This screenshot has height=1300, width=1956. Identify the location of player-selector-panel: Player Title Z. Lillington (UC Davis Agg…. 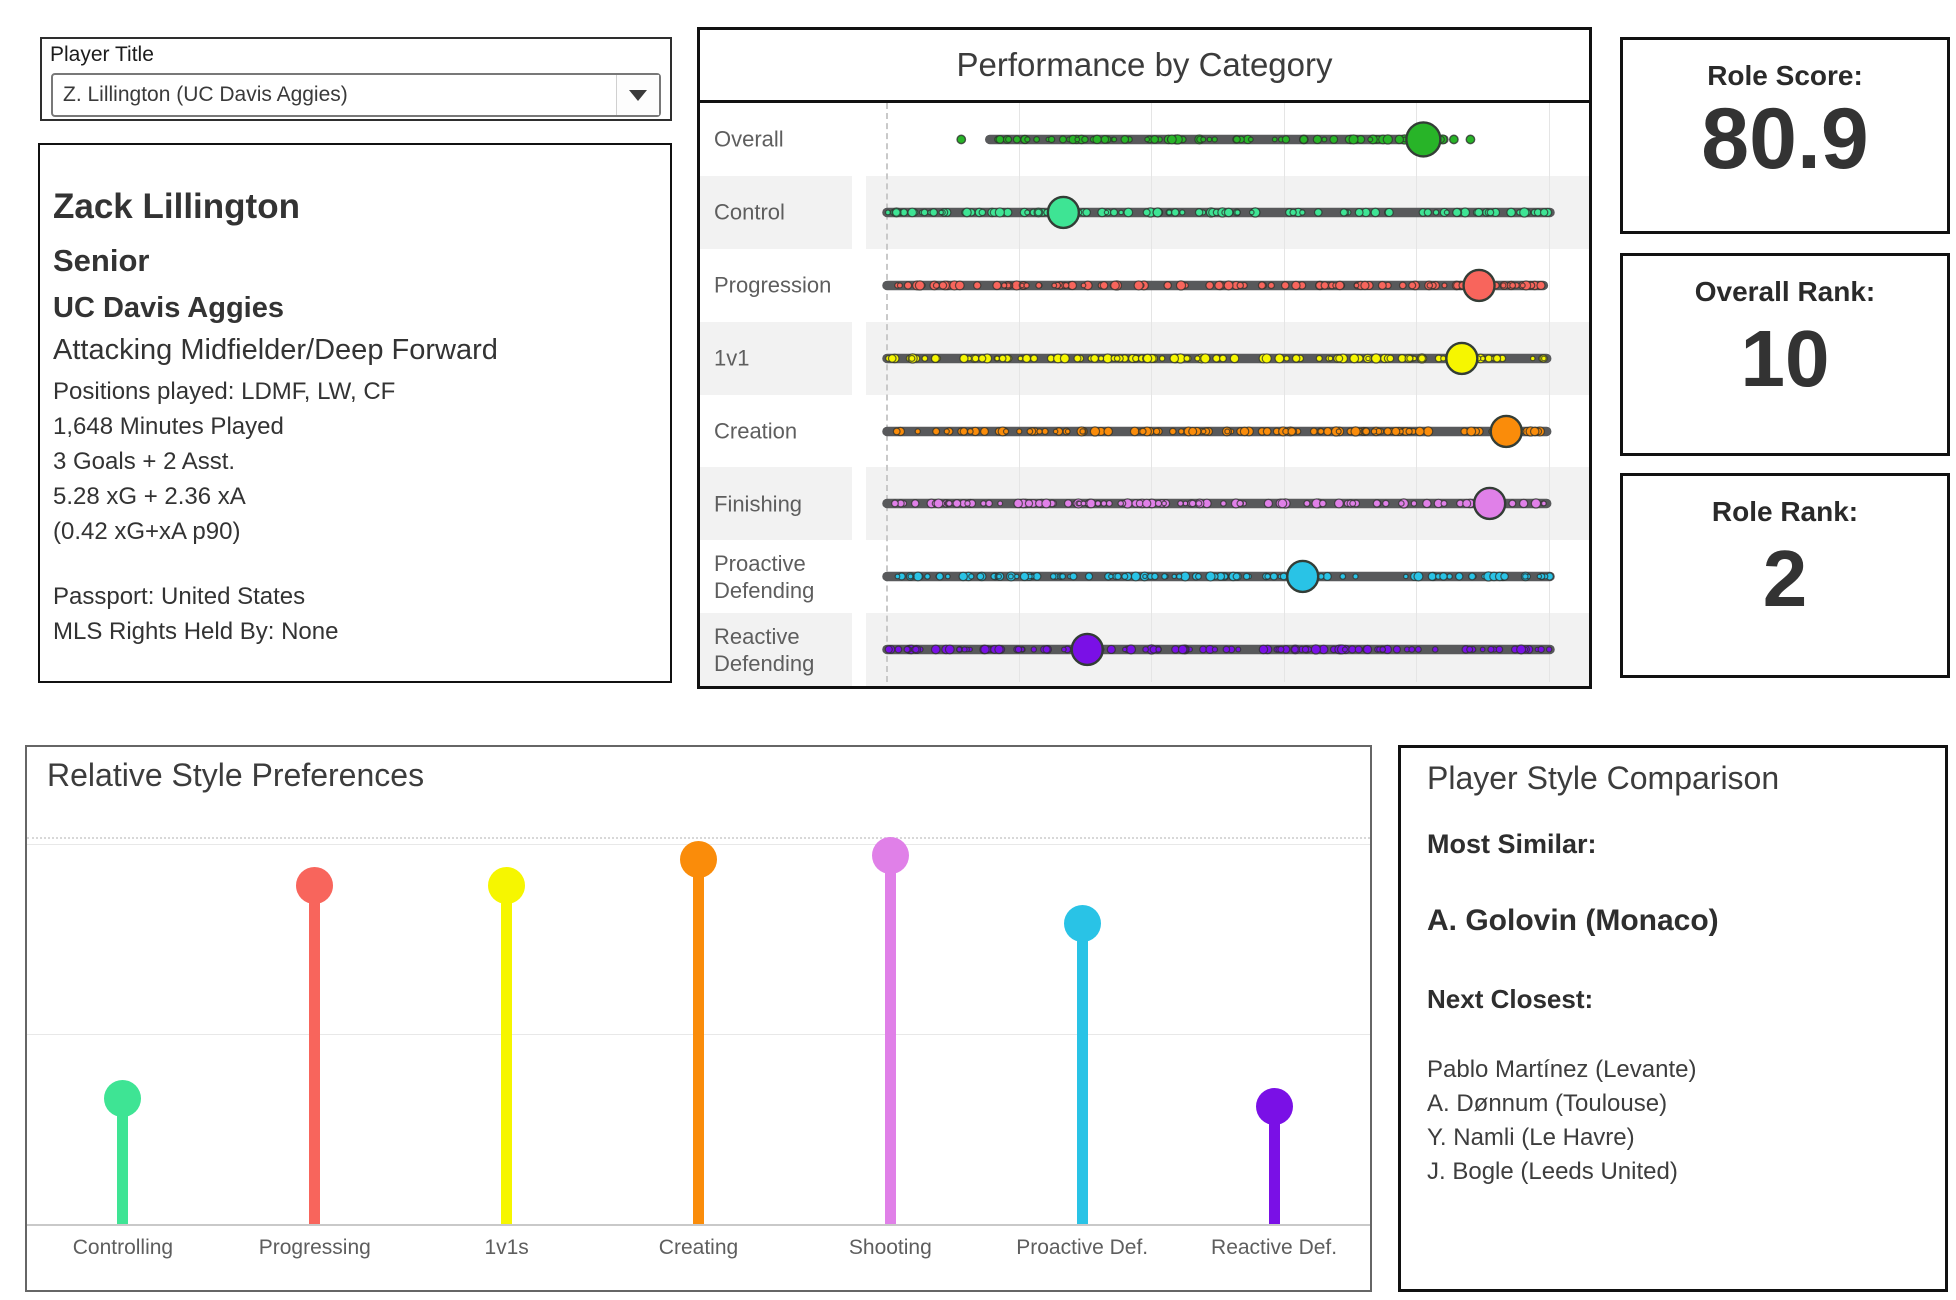
(356, 79).